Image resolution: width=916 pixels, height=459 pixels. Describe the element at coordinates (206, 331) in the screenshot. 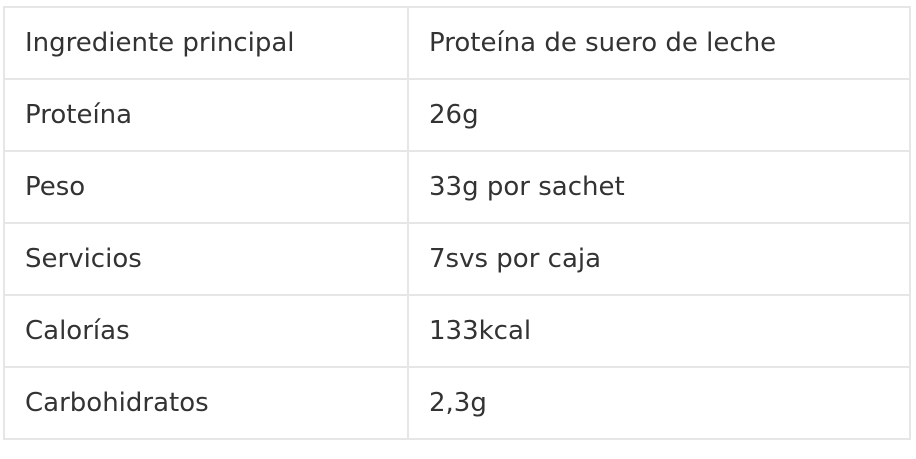

I see `row-label: Calorías` at that location.